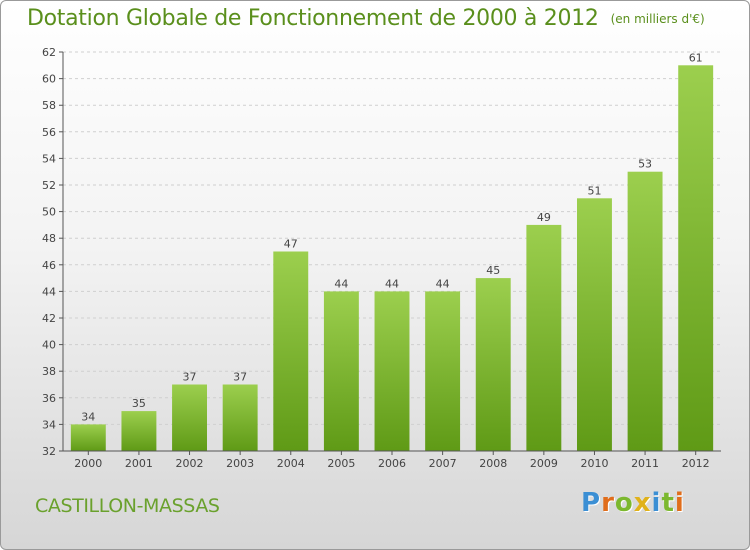 The image size is (750, 550). Describe the element at coordinates (657, 19) in the screenshot. I see `chart-title-unit: (en milliers d'€)` at that location.